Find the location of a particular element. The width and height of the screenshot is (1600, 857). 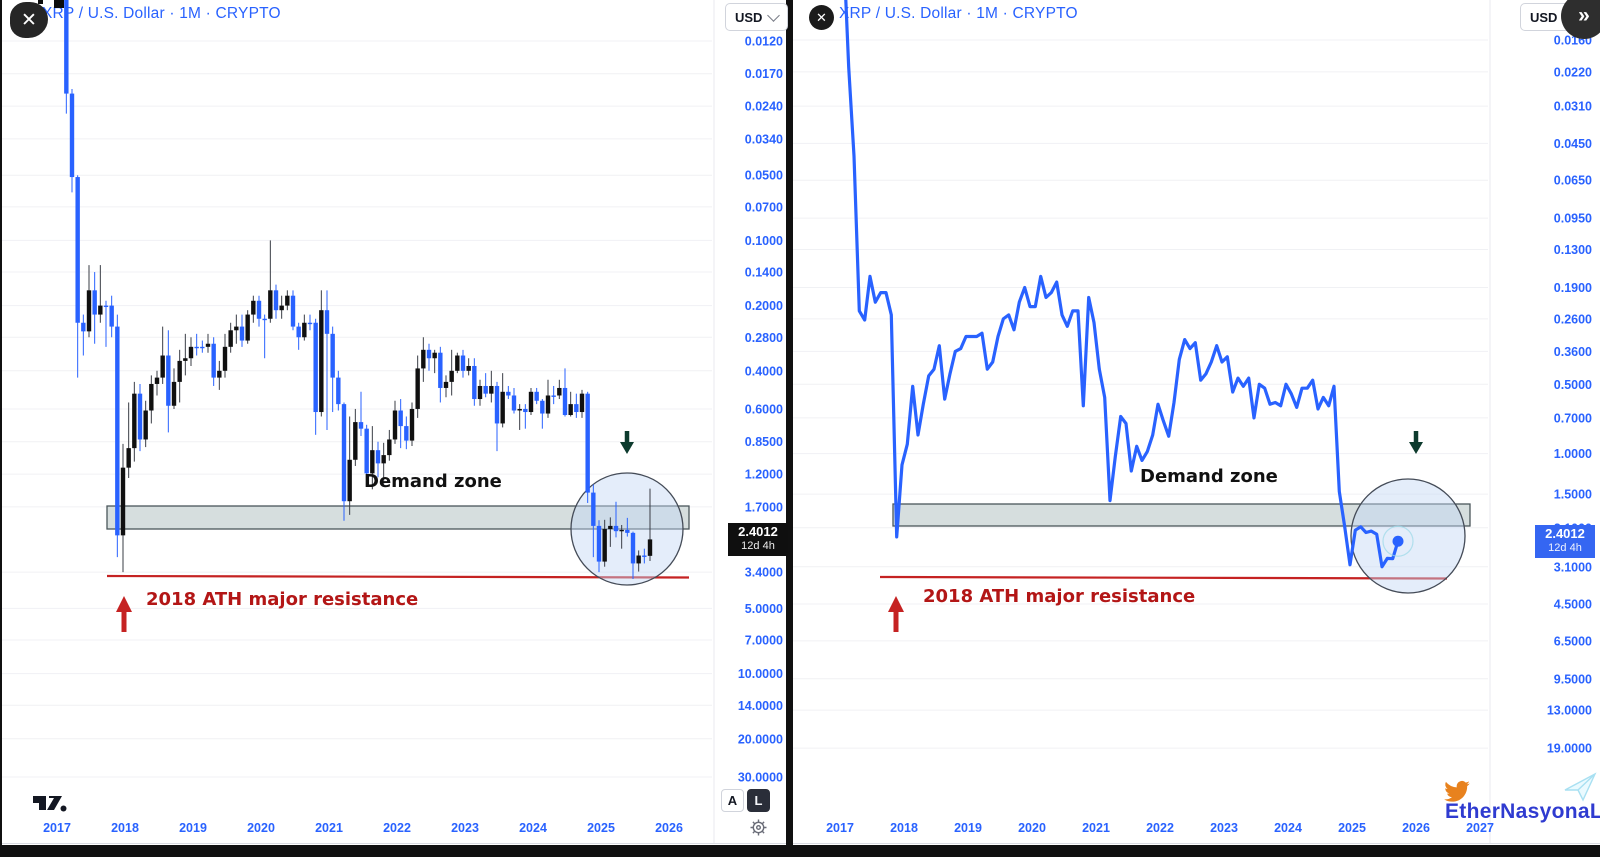

current-price-dot is located at coordinates (1398, 541).